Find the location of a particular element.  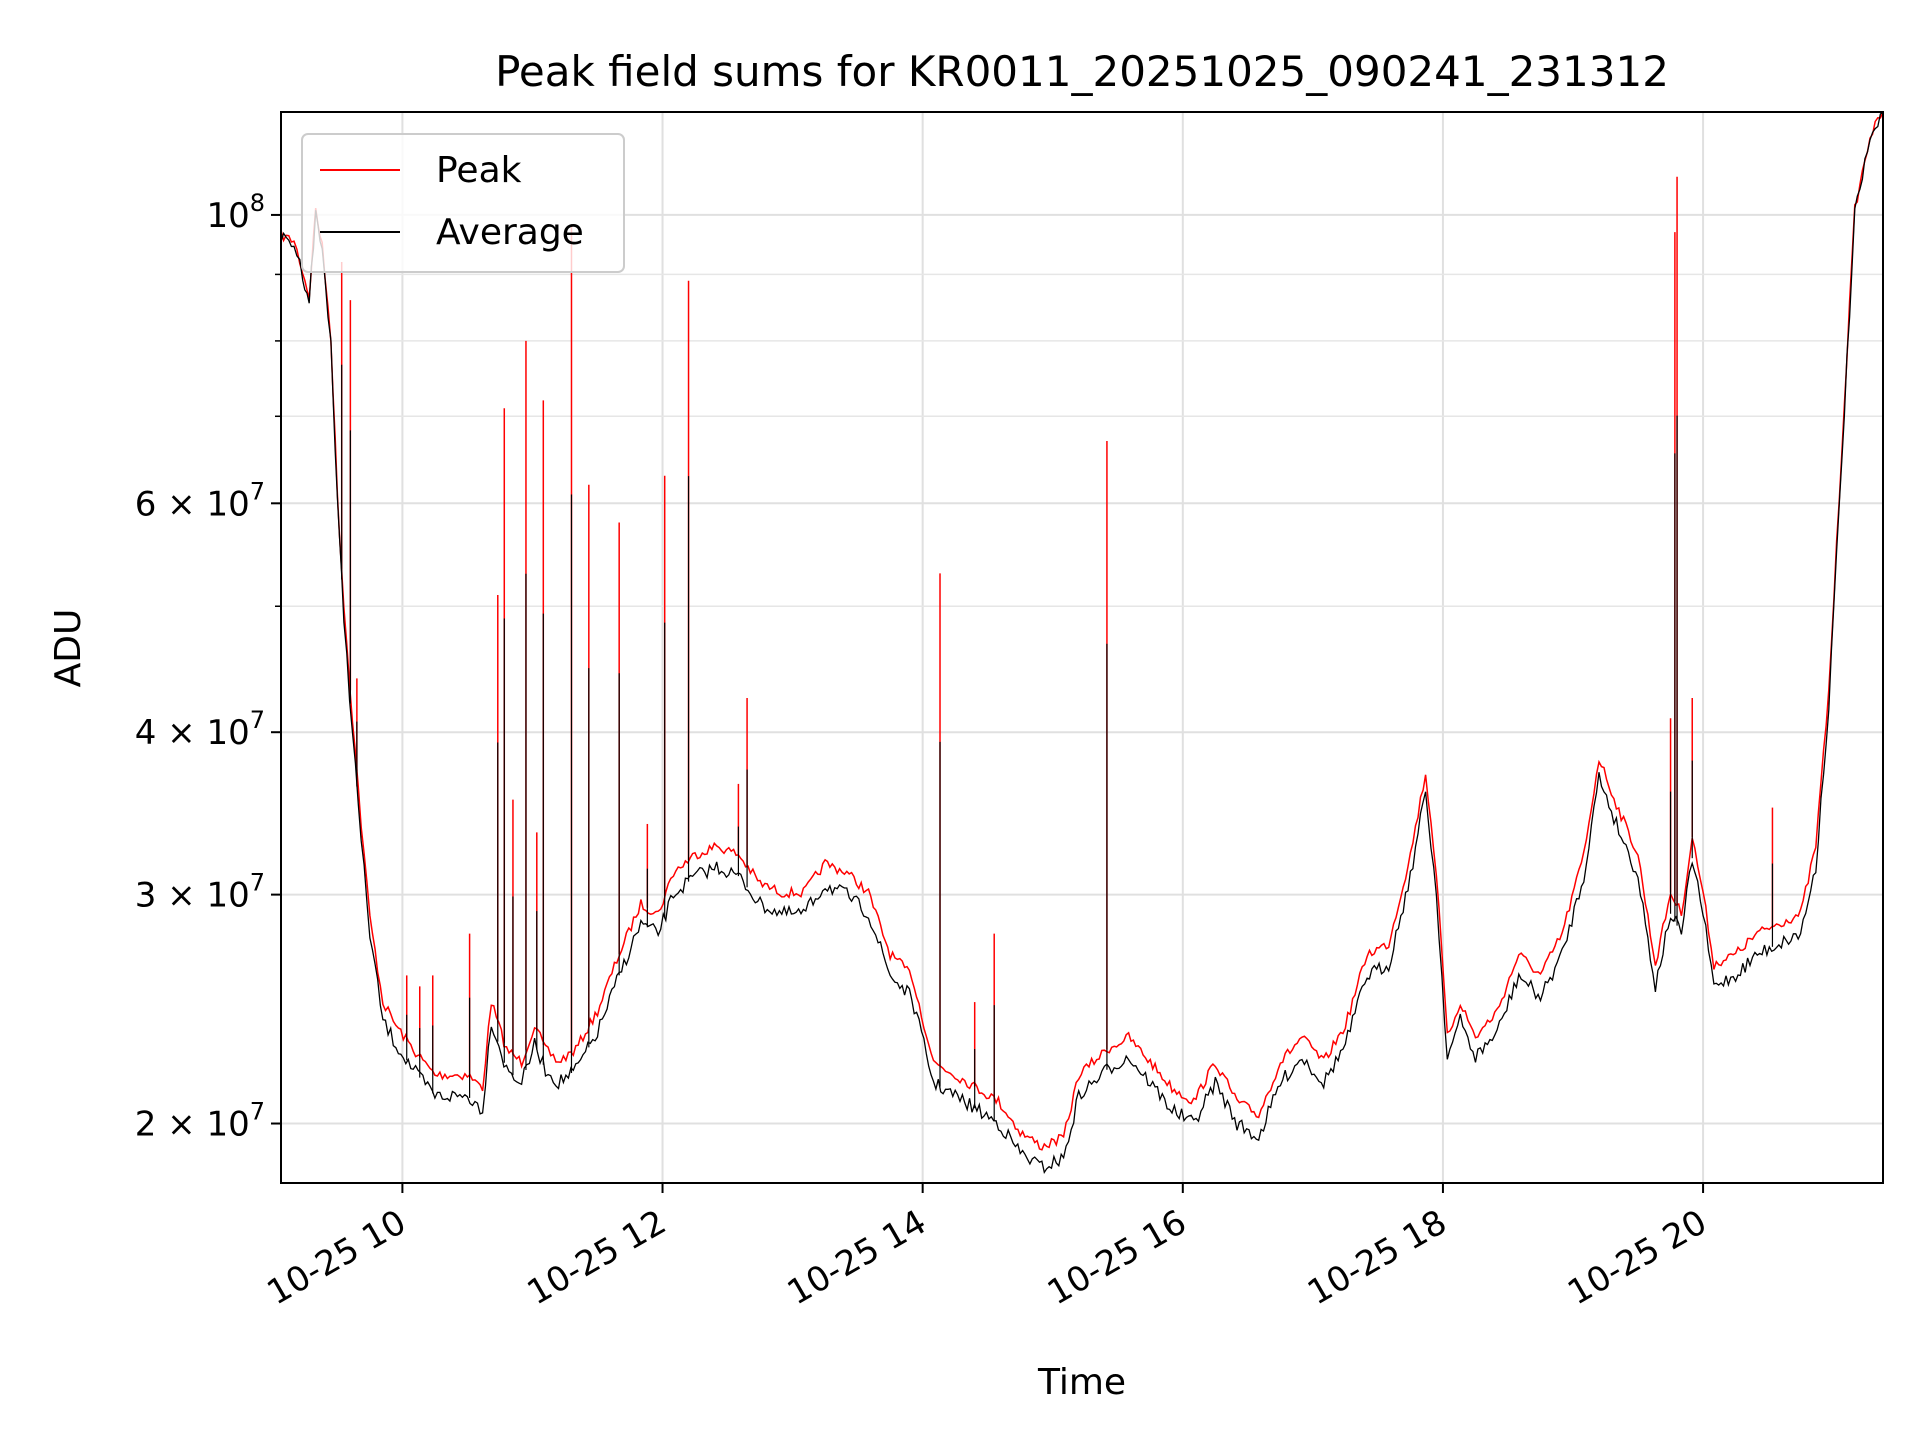

legend: Peak Average is located at coordinates (463, 203).